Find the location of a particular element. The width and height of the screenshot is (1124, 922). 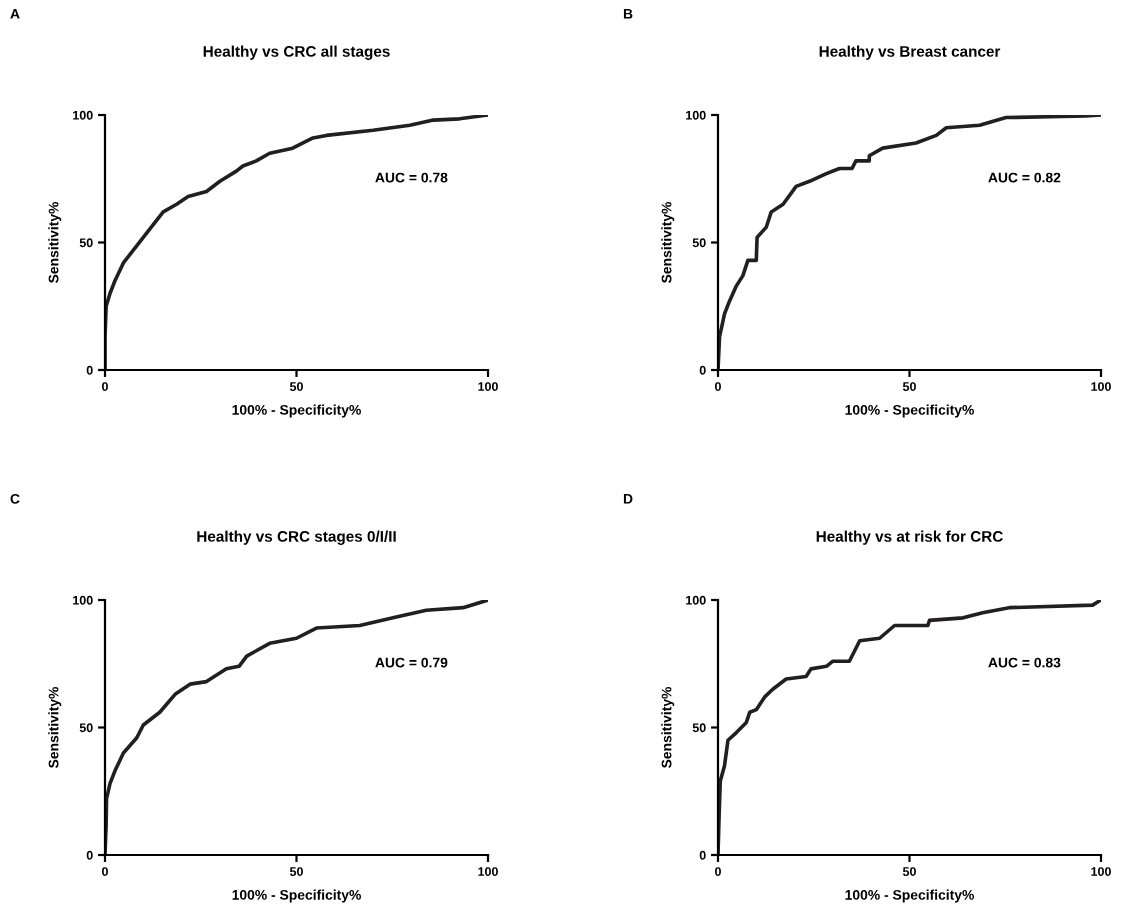

text: B is located at coordinates (628, 14).